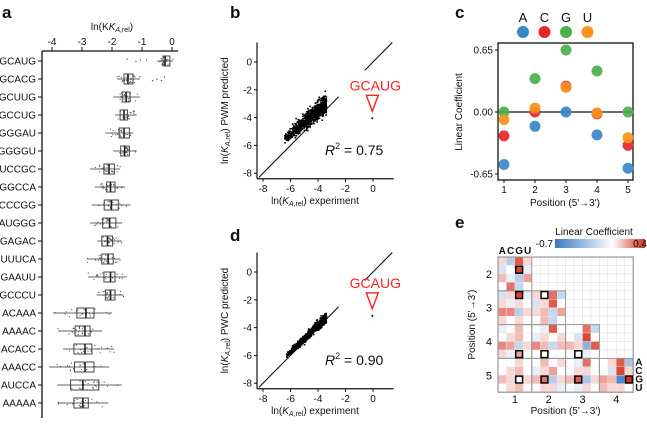 The width and height of the screenshot is (647, 425). I want to click on category-label: ACAAA, so click(19, 314).